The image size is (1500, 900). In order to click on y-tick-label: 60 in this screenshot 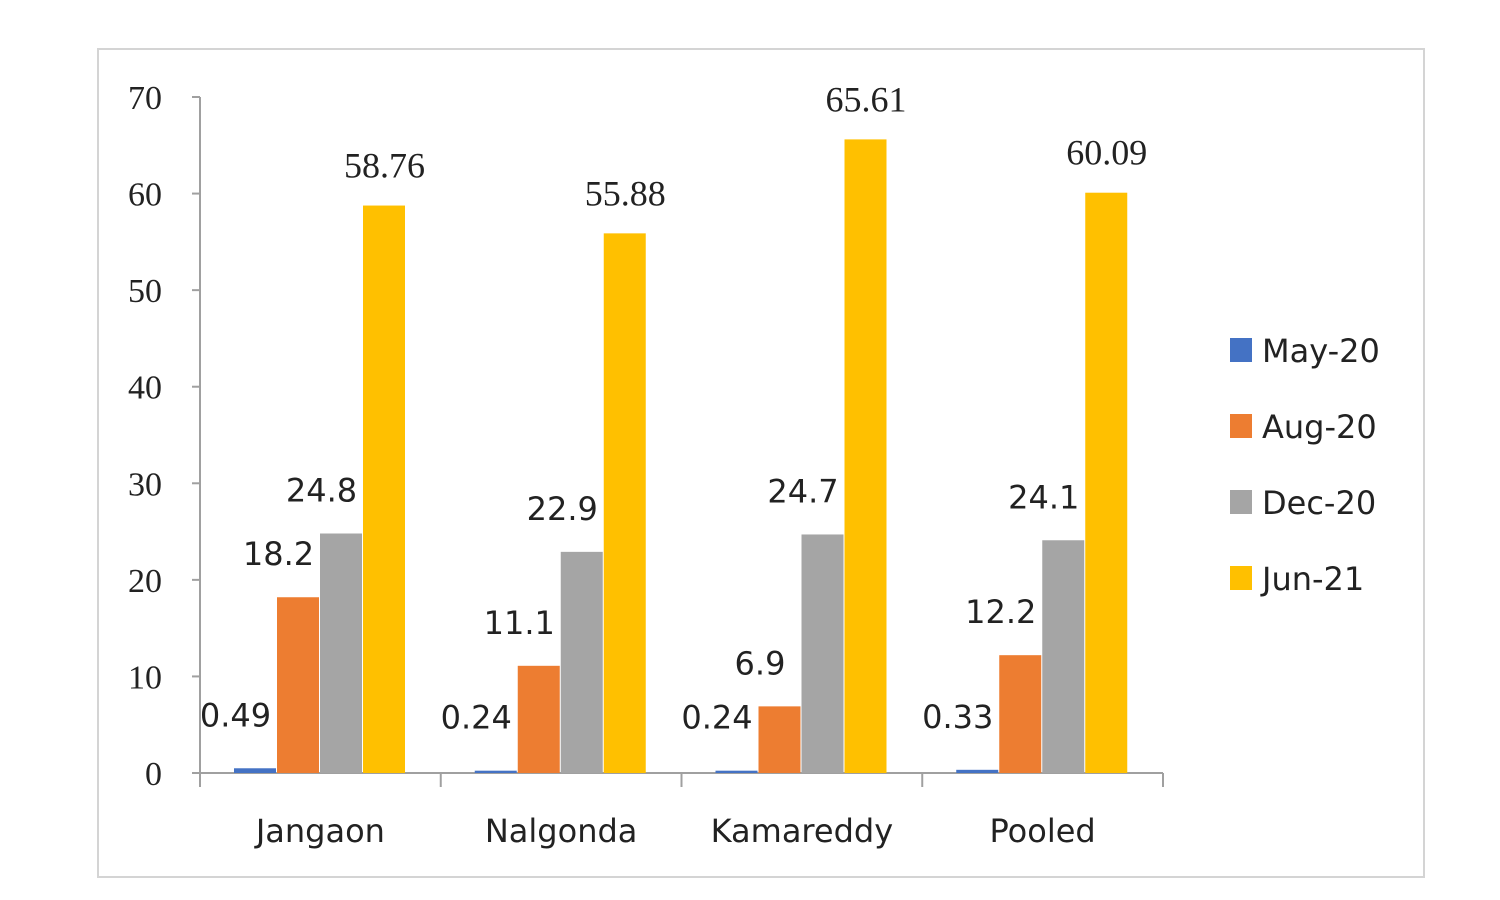, I will do `click(145, 195)`.